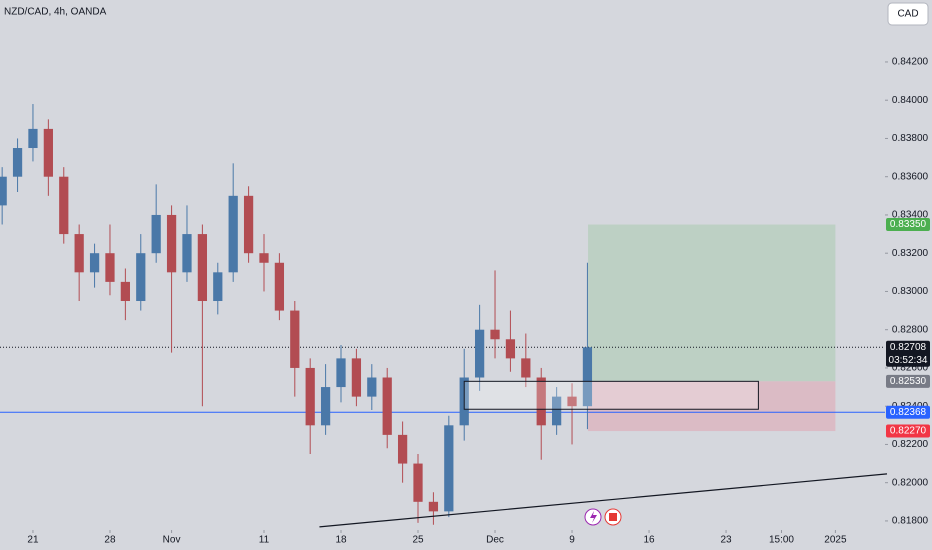 The height and width of the screenshot is (550, 932). Describe the element at coordinates (910, 291) in the screenshot. I see `y-tick-label: 0.83000` at that location.